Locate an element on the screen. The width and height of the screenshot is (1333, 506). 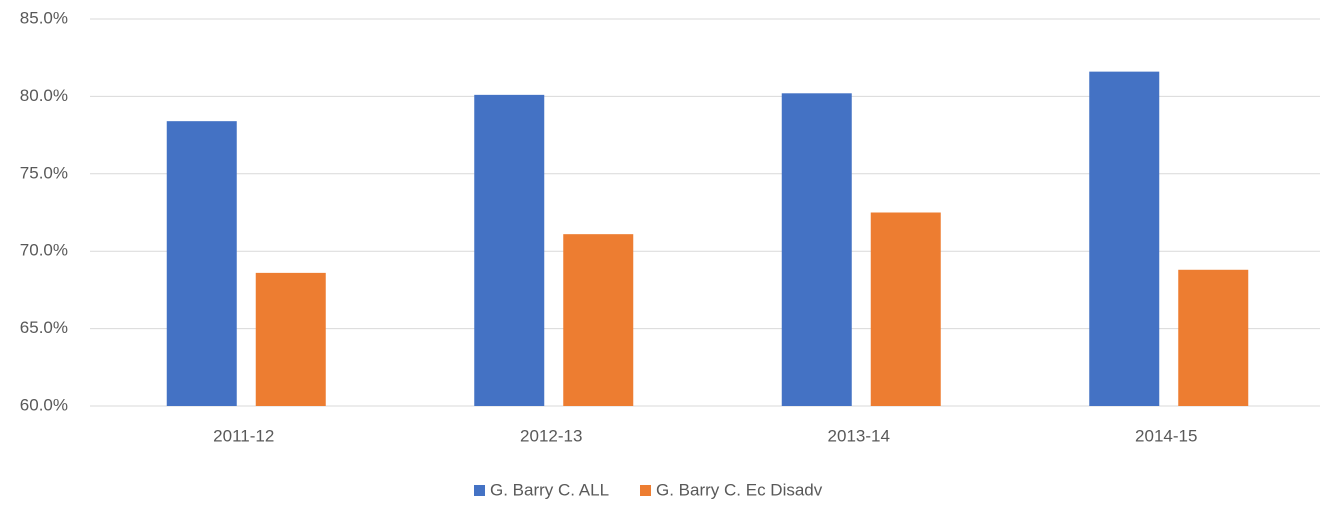
legend-label: G. Barry C. Ec Disadv is located at coordinates (739, 489).